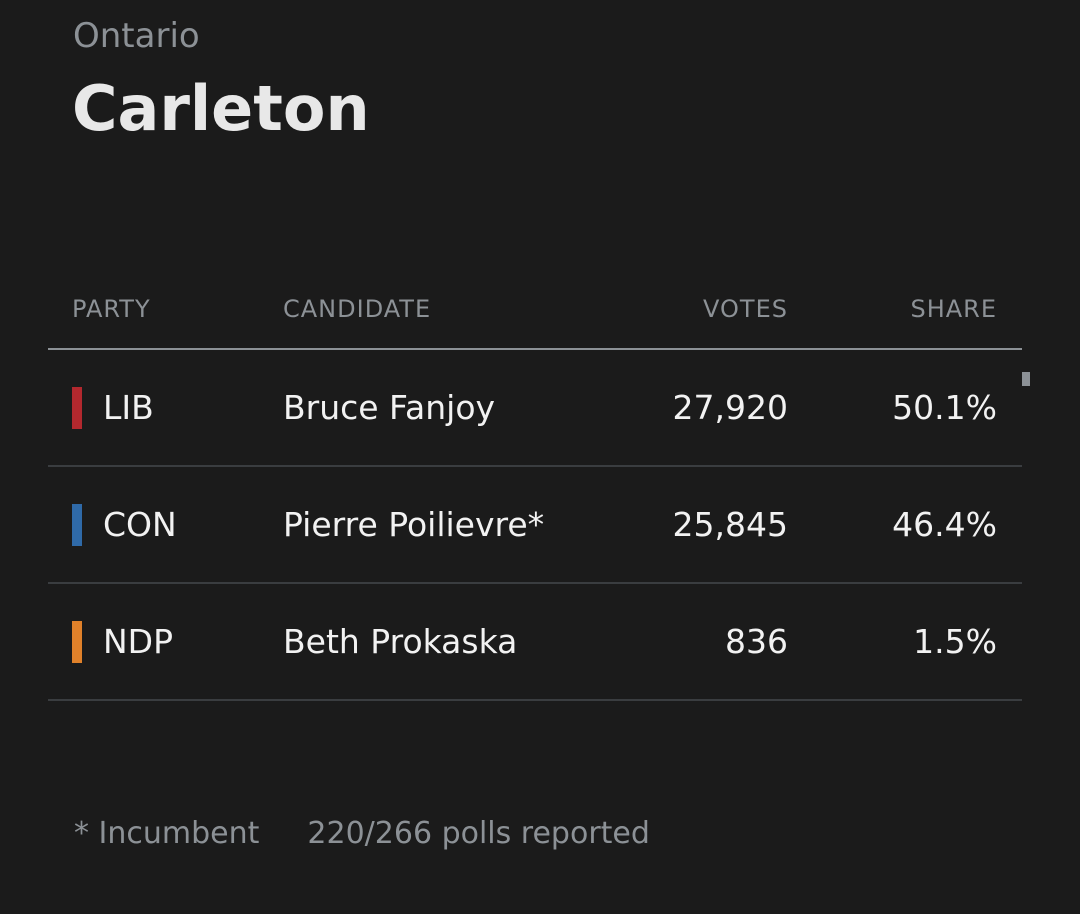  I want to click on region: Ontario, so click(136, 36).